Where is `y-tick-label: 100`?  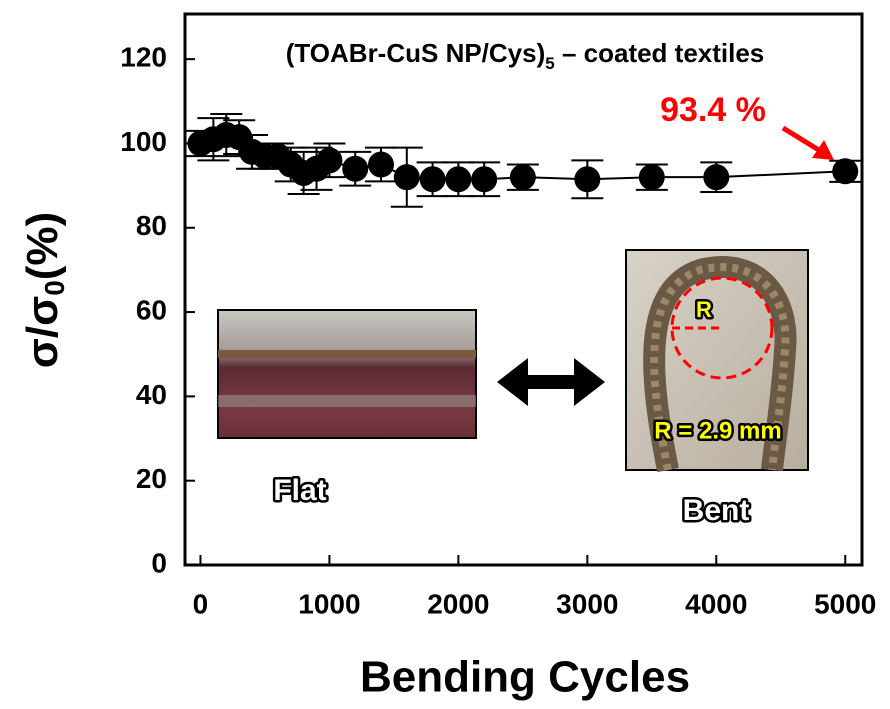 y-tick-label: 100 is located at coordinates (143, 141).